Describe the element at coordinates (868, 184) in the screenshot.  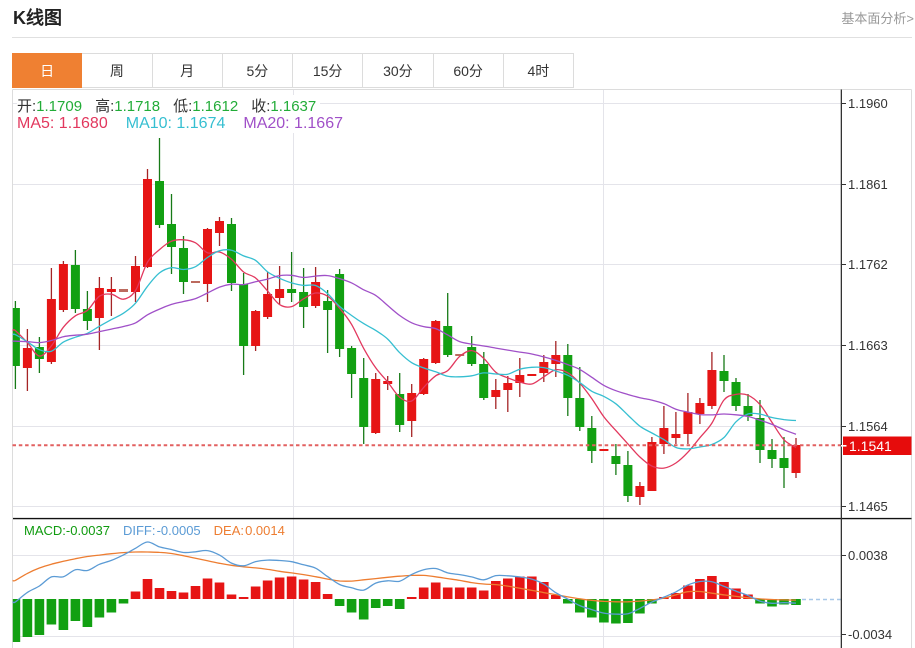
I see `svg-text: 1.1861` at that location.